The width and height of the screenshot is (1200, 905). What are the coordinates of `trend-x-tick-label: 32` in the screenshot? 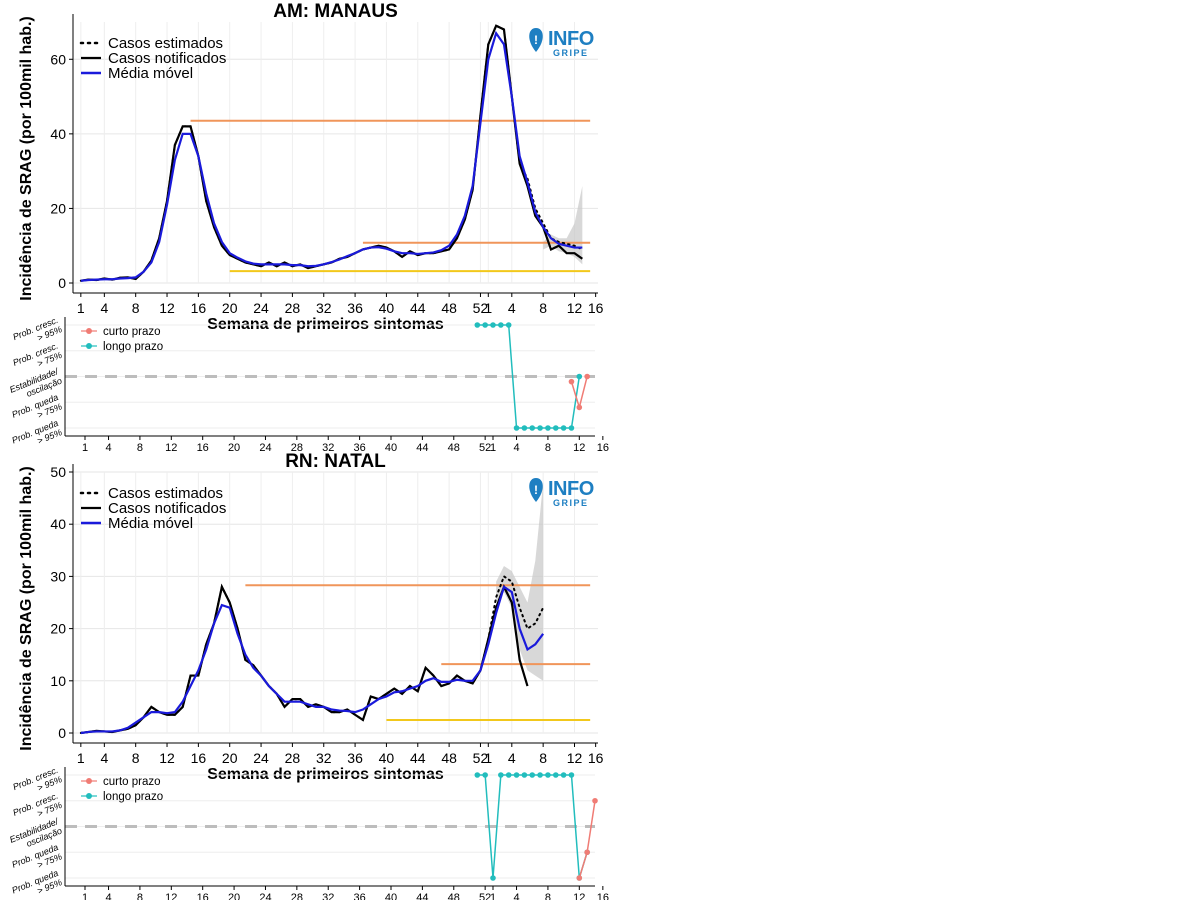 It's located at (328, 448).